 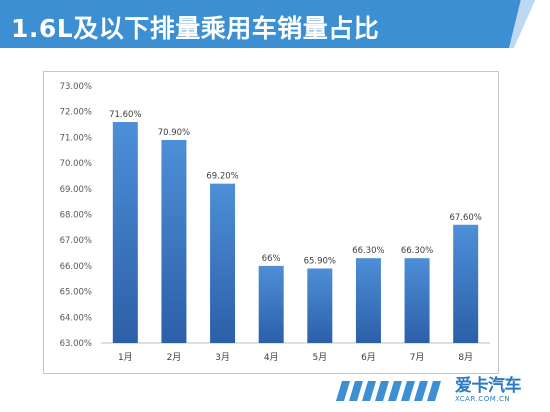 What do you see at coordinates (195, 28) in the screenshot?
I see `page-title: 1.6L及以下排量乘用车销量占比` at bounding box center [195, 28].